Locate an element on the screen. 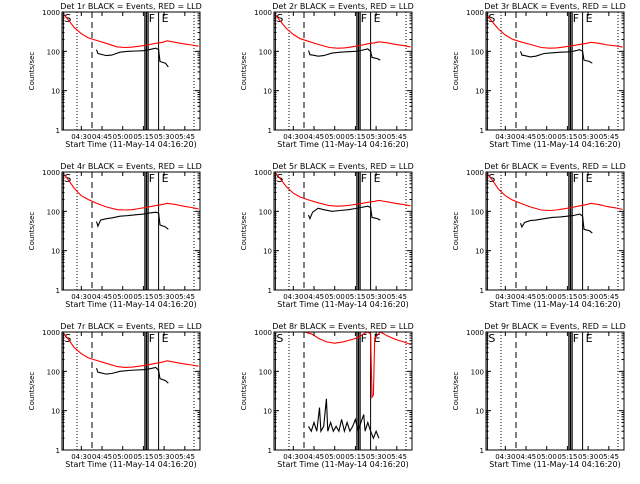 The image size is (640, 484). panel-title: Det 7r BLACK = Events, RED = LLD is located at coordinates (131, 326).